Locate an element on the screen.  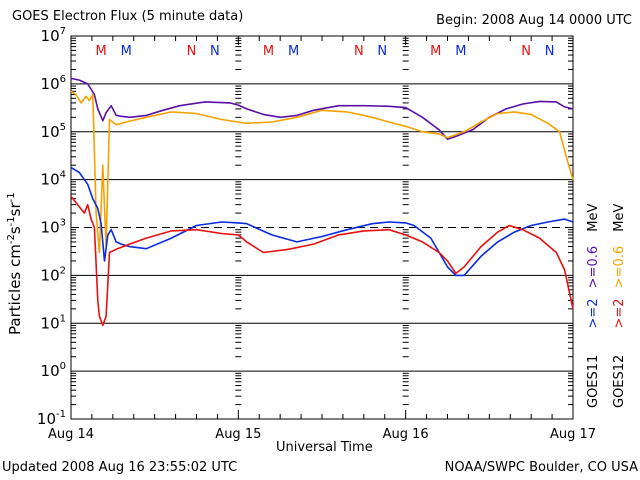
y-tick-exp: 3 is located at coordinates (63, 223).